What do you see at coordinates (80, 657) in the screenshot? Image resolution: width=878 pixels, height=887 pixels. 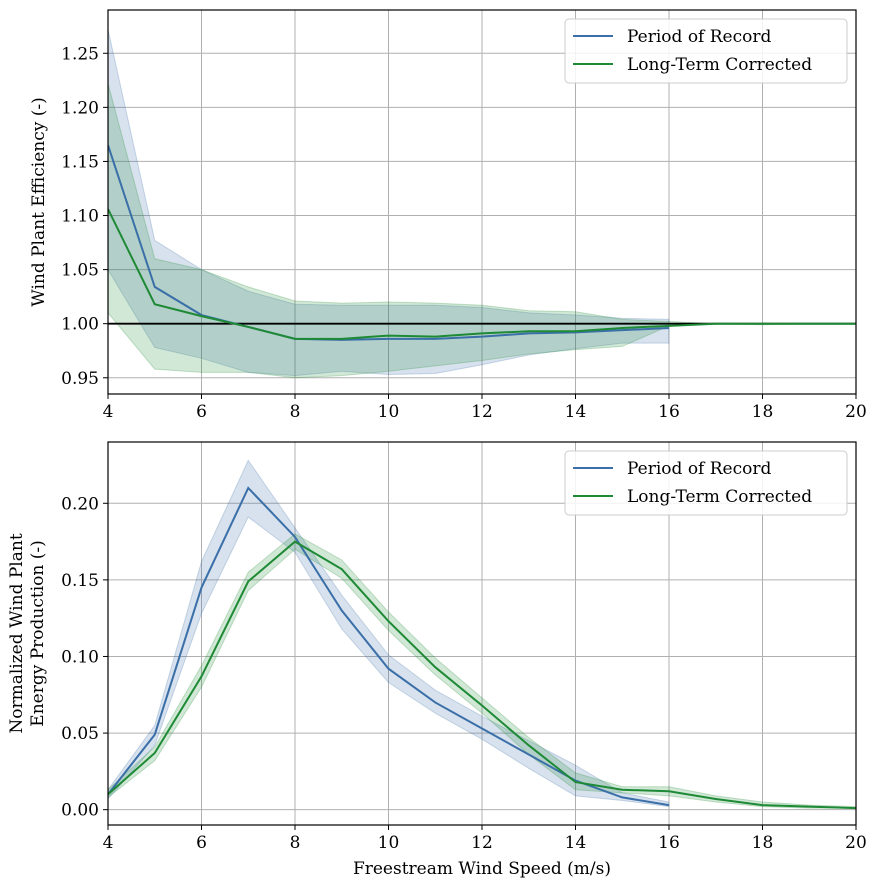 I see `y-tick-label: 0.10` at bounding box center [80, 657].